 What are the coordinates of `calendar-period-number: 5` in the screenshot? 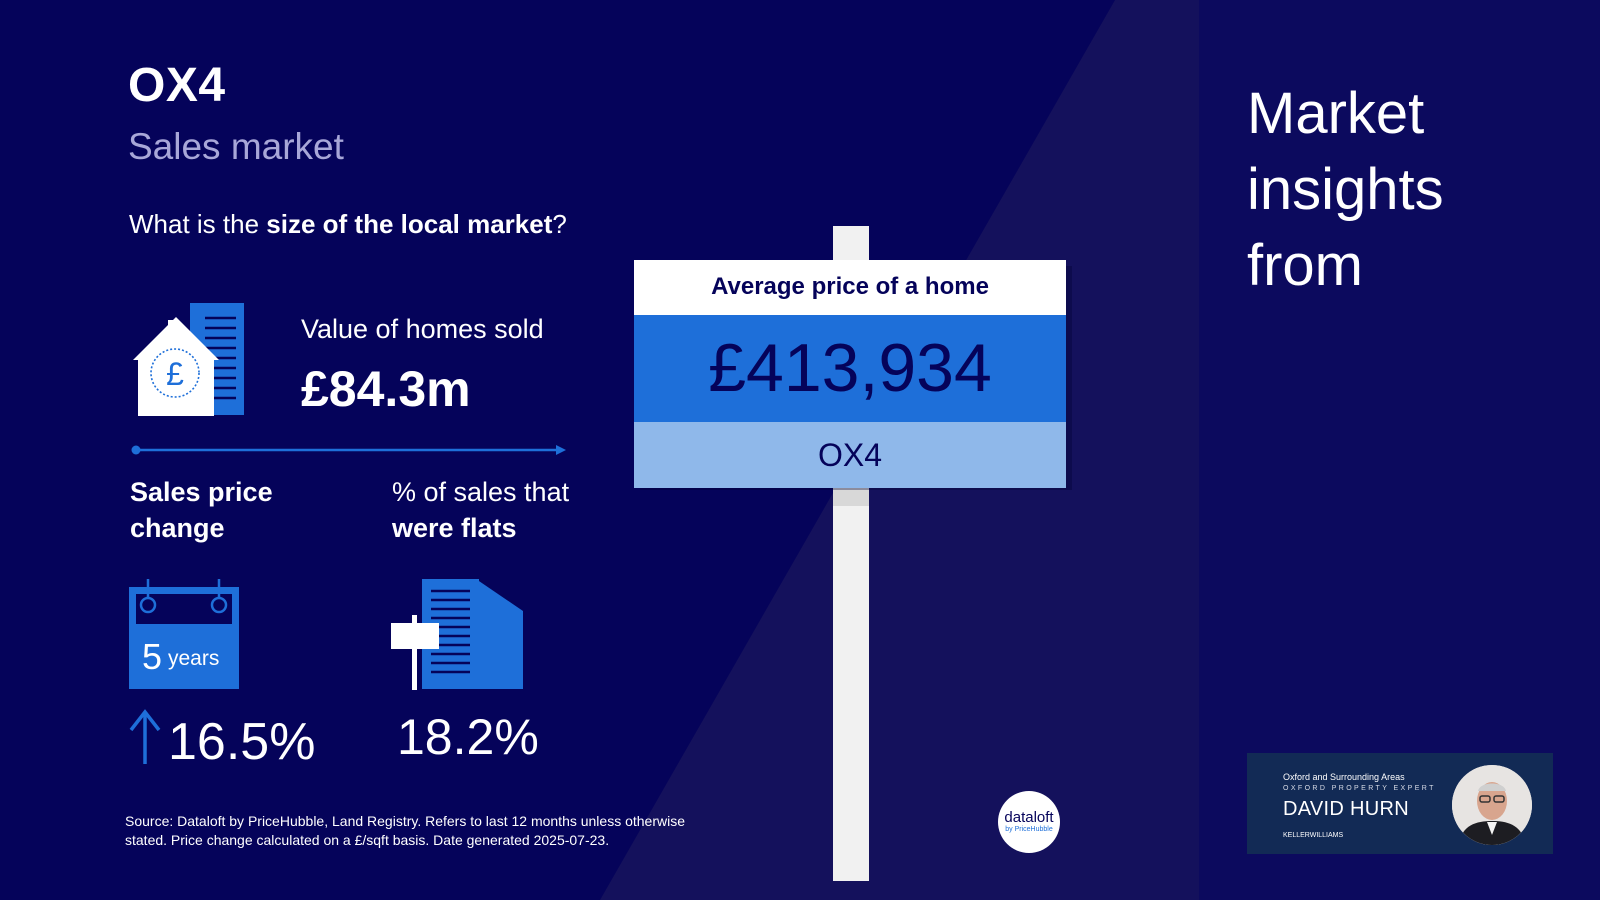 It's located at (152, 656).